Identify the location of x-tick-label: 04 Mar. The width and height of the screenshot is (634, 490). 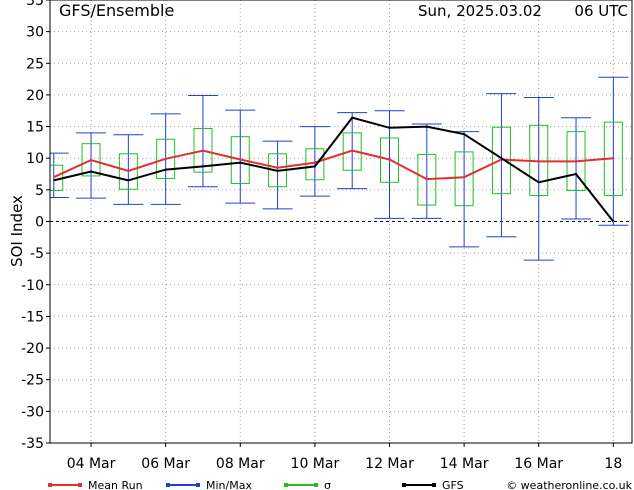
(91, 464).